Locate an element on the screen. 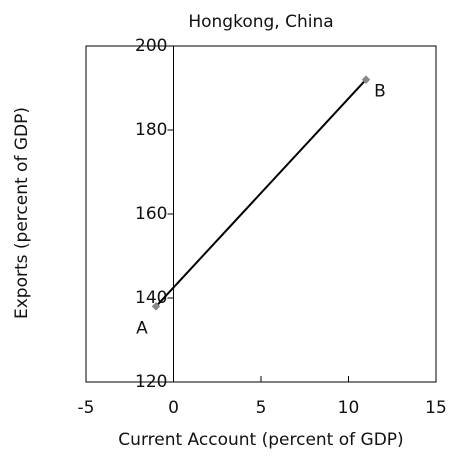 This screenshot has height=458, width=458. chart-title: Hongkong, China is located at coordinates (260, 22).